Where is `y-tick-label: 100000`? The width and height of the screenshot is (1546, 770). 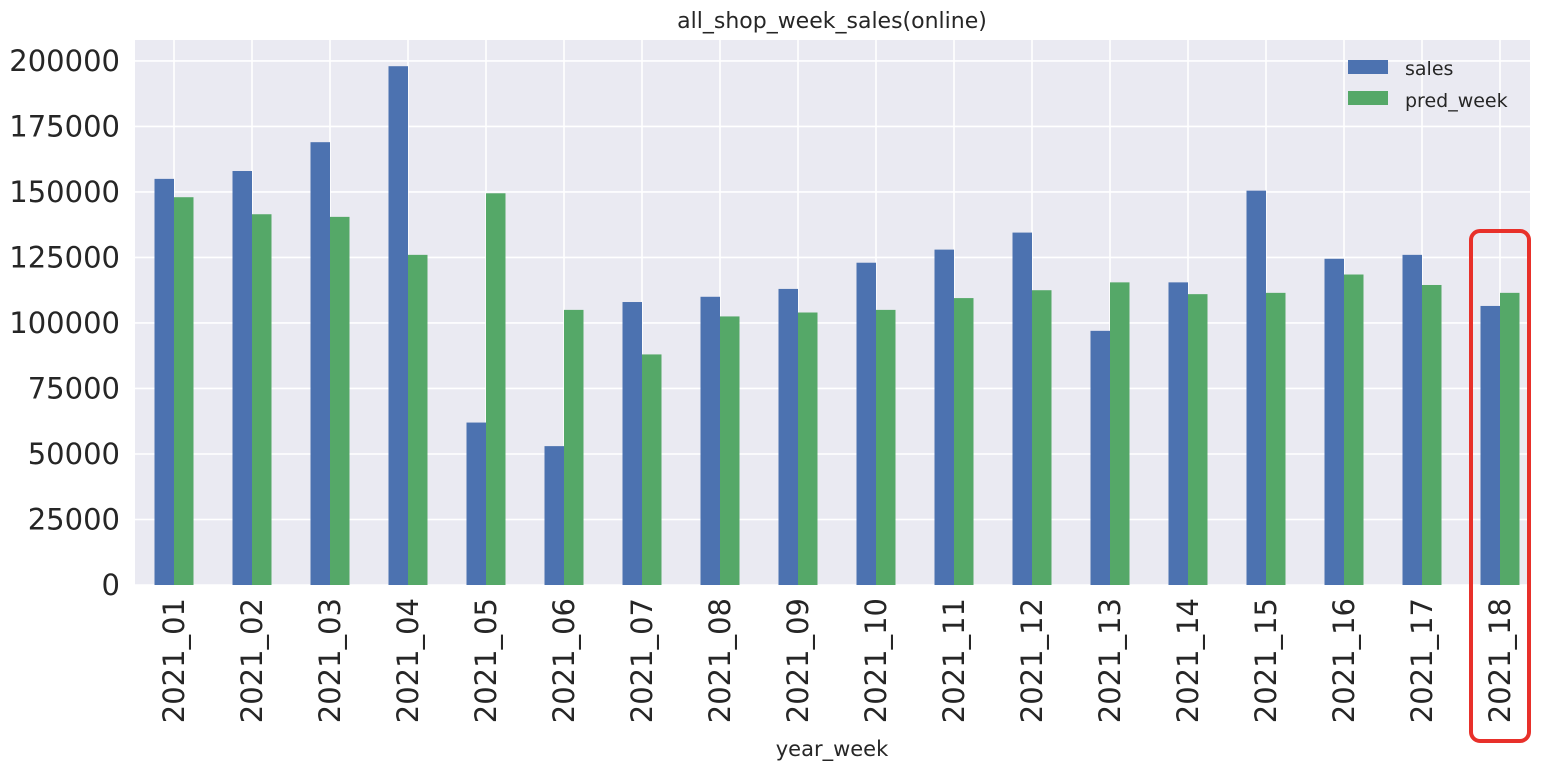 y-tick-label: 100000 is located at coordinates (64, 323).